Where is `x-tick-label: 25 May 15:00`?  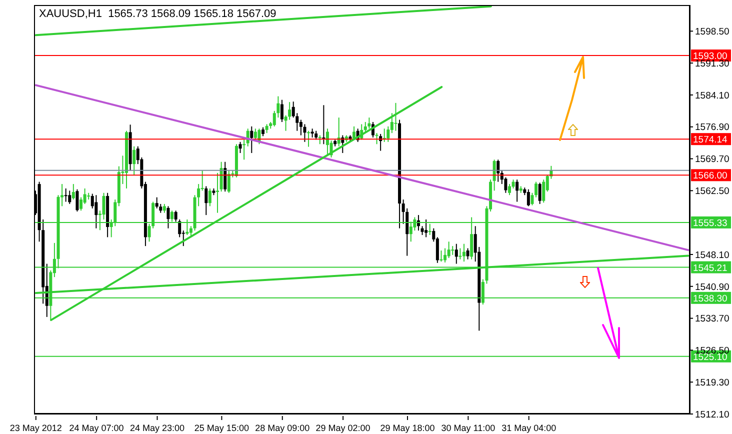 x-tick-label: 25 May 15:00 is located at coordinates (221, 428).